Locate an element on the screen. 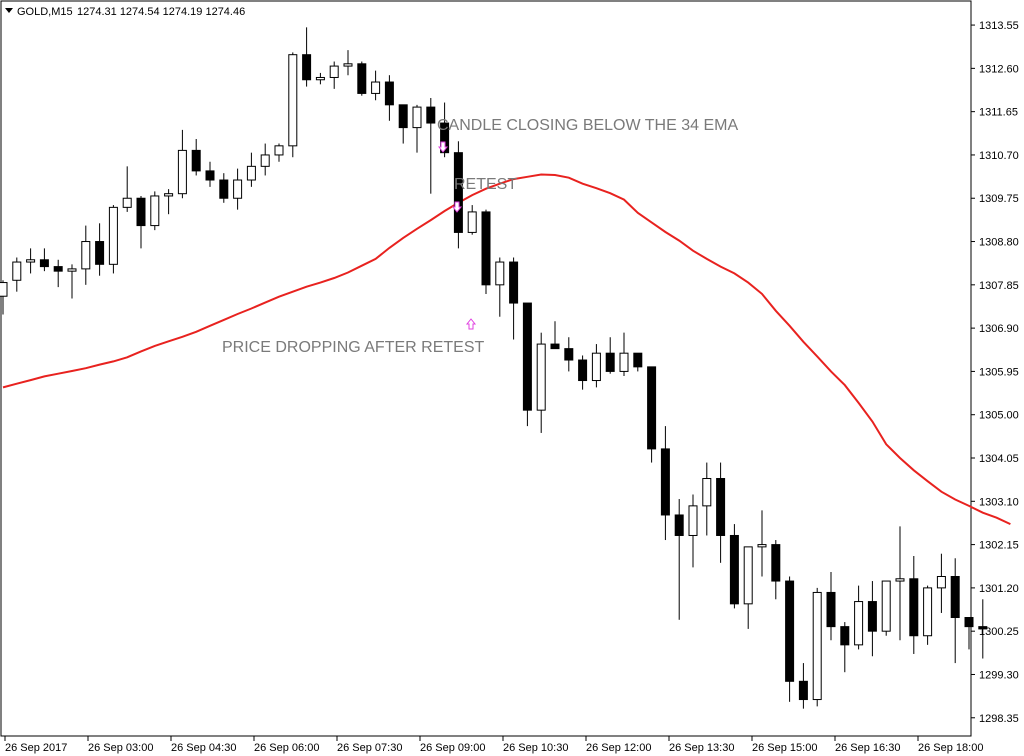 The height and width of the screenshot is (756, 1024). y-tick-label: 1299.30 is located at coordinates (999, 675).